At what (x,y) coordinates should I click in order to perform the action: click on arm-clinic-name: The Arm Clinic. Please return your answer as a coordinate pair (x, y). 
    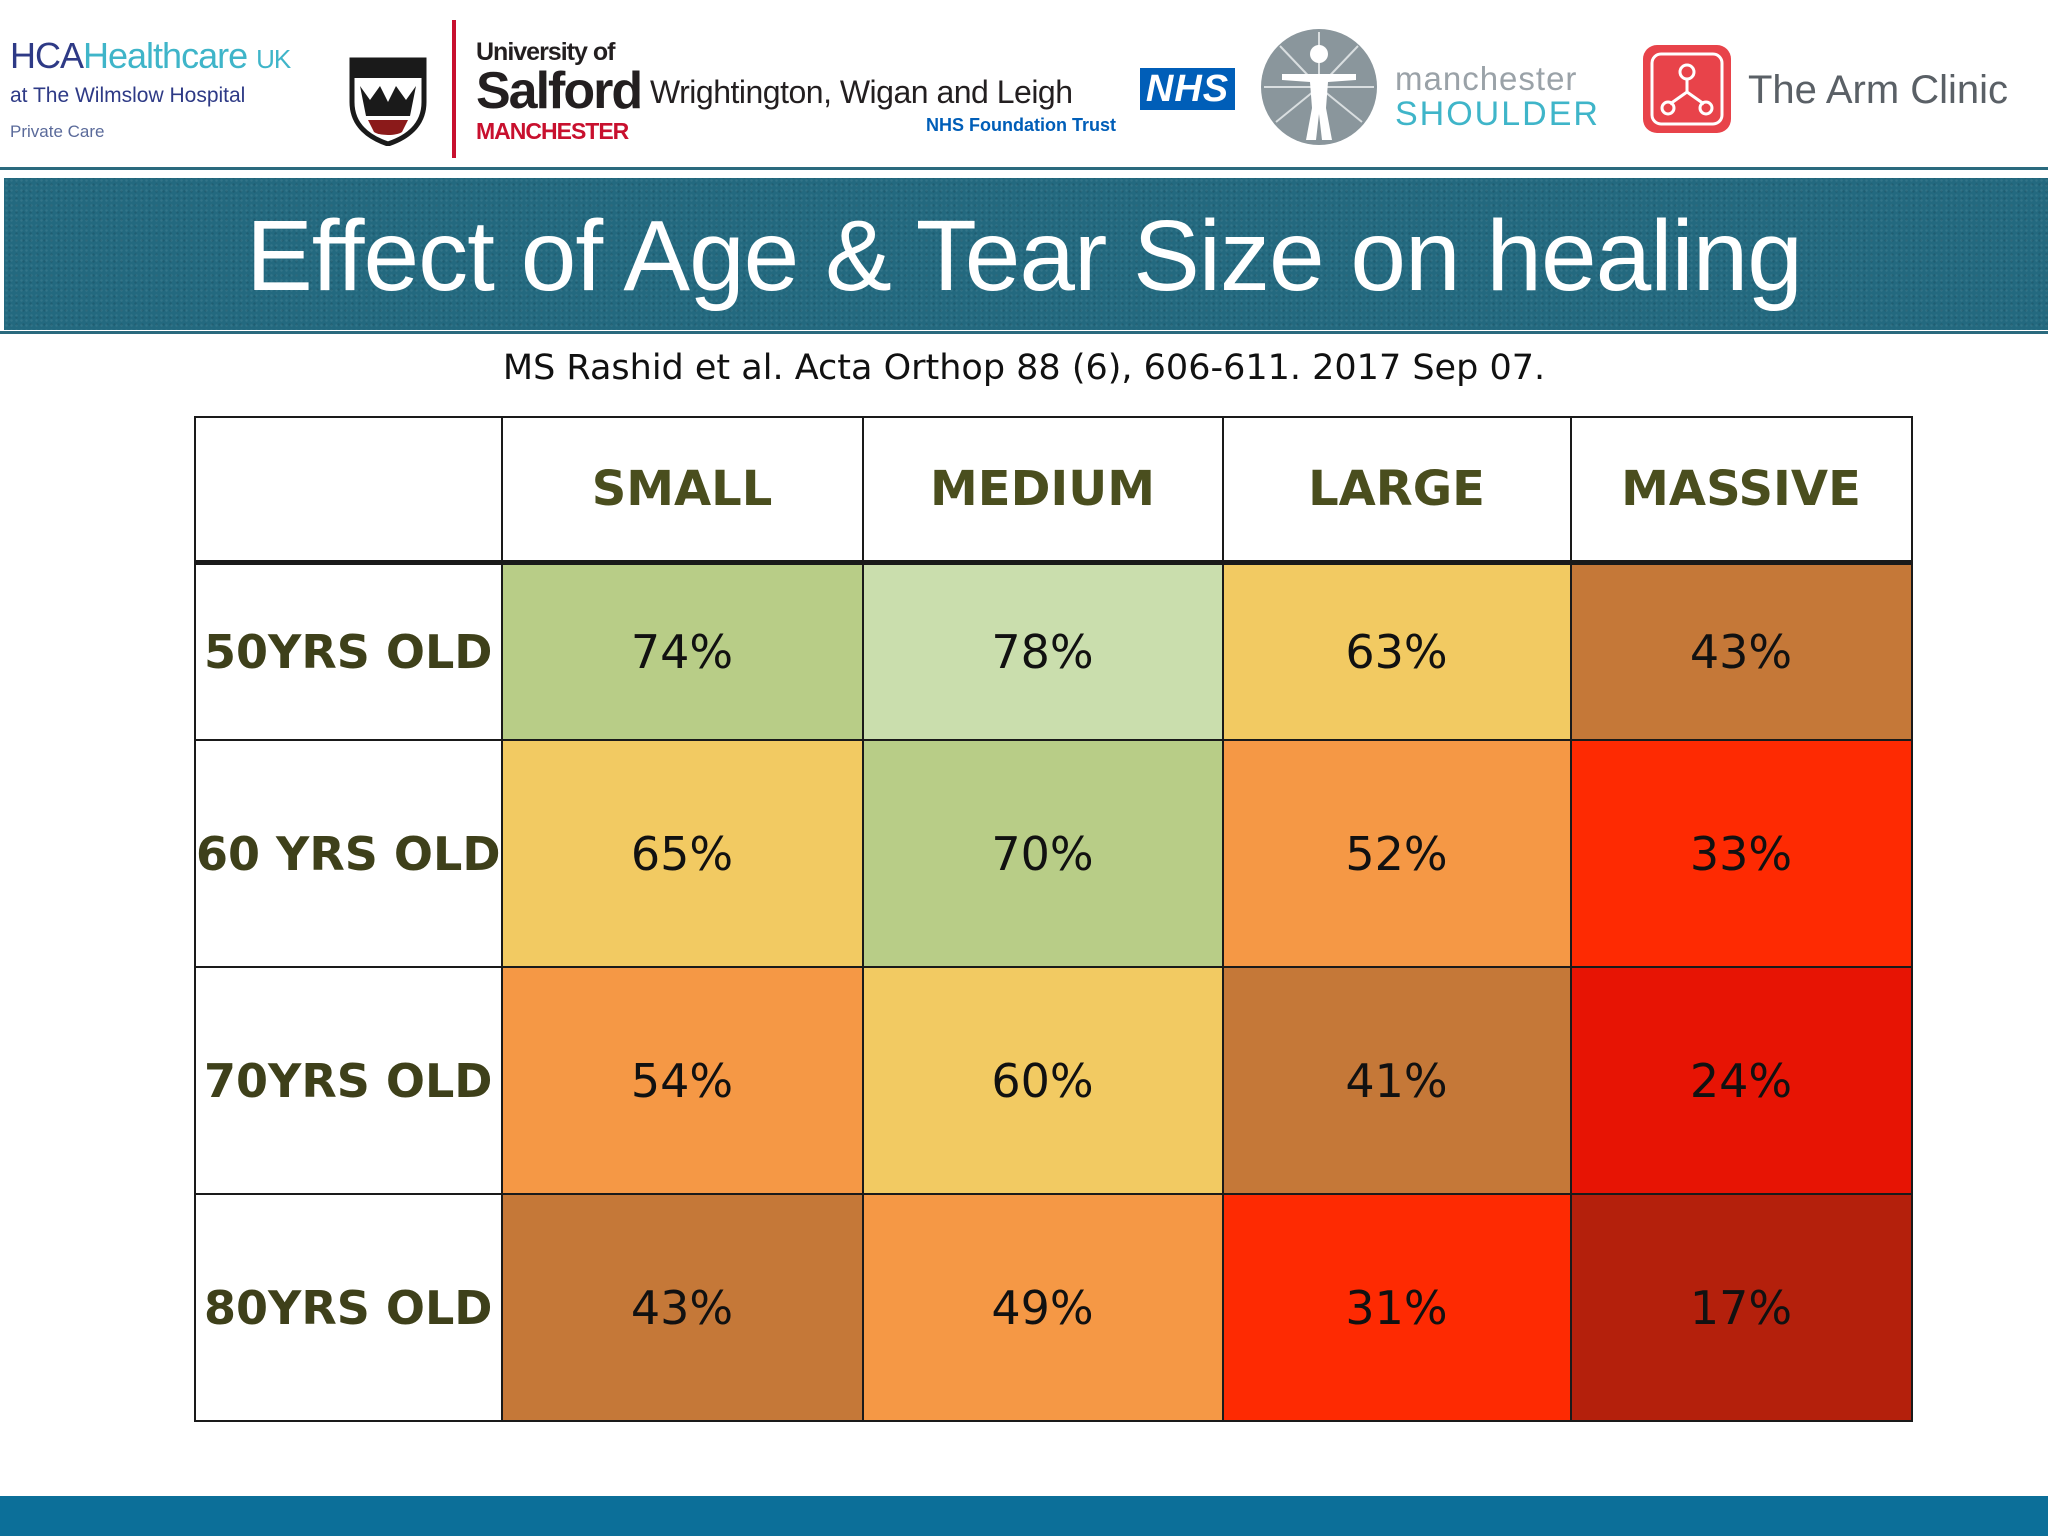
    Looking at the image, I should click on (1878, 90).